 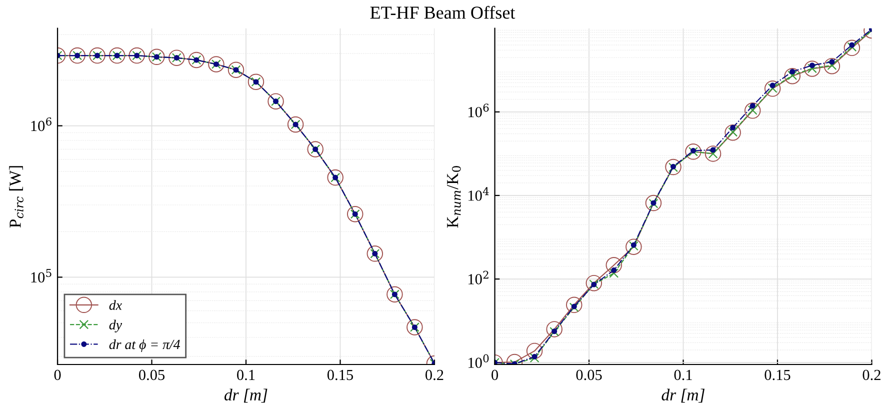 What do you see at coordinates (41, 276) in the screenshot?
I see `y-tick-label: 10$^{5}$` at bounding box center [41, 276].